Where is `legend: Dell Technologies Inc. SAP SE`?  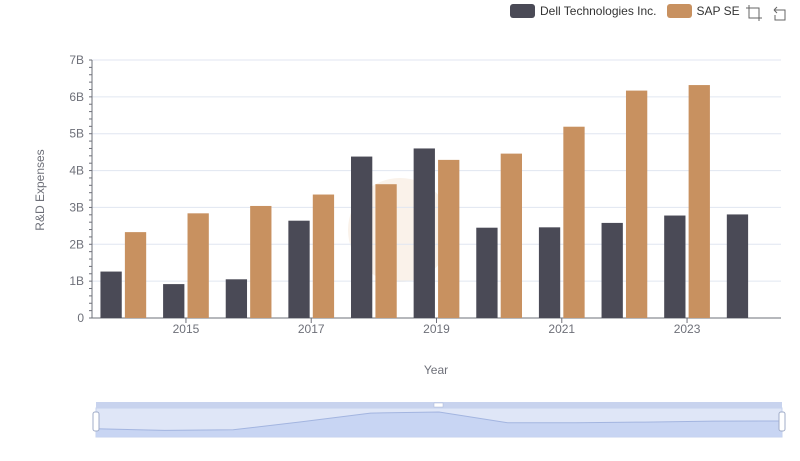
legend: Dell Technologies Inc. SAP SE is located at coordinates (625, 11).